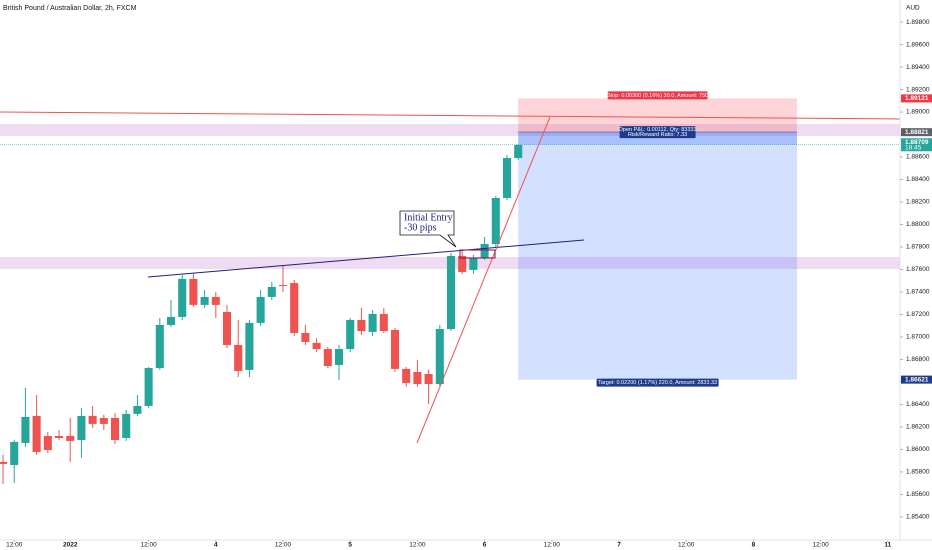 Image resolution: width=932 pixels, height=550 pixels. I want to click on y-tick-label: 1.87200, so click(918, 314).